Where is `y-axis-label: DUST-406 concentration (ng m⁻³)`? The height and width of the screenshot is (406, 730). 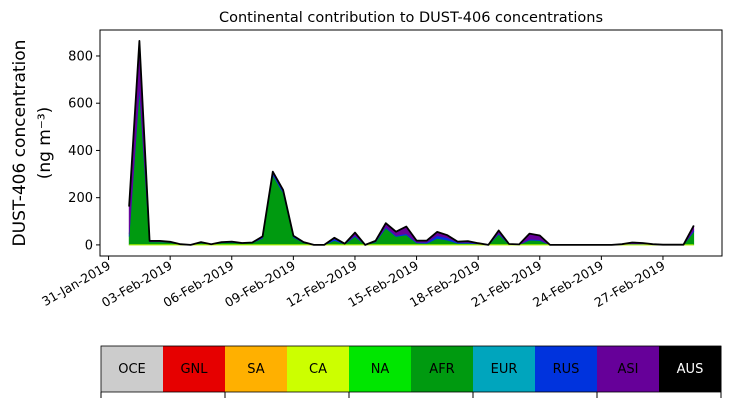
y-axis-label: DUST-406 concentration (ng m⁻³) is located at coordinates (32, 143).